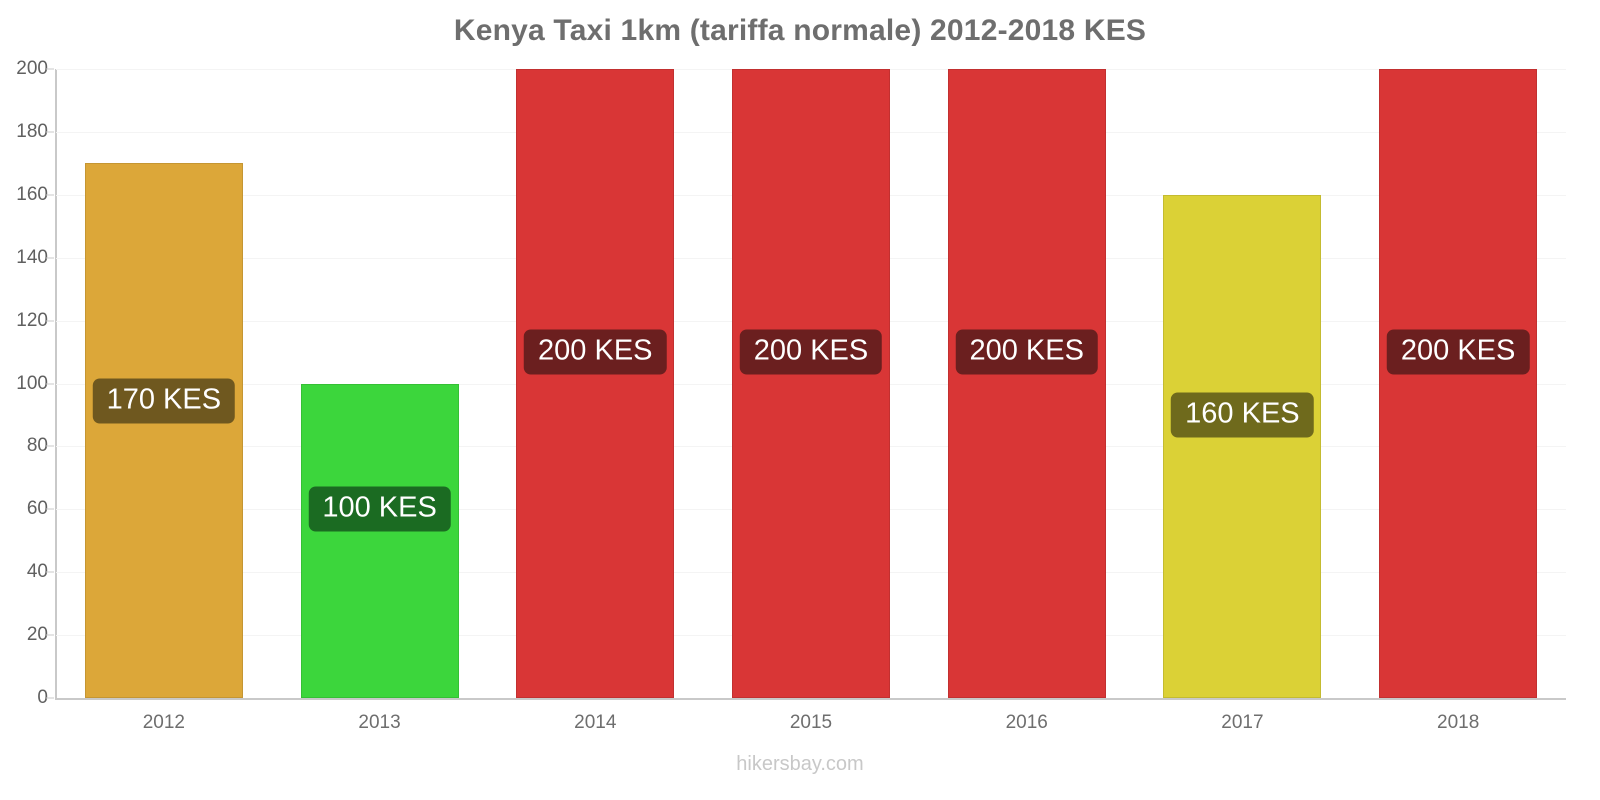 The height and width of the screenshot is (800, 1600). Describe the element at coordinates (164, 401) in the screenshot. I see `bar-value-label: 170 KES` at that location.